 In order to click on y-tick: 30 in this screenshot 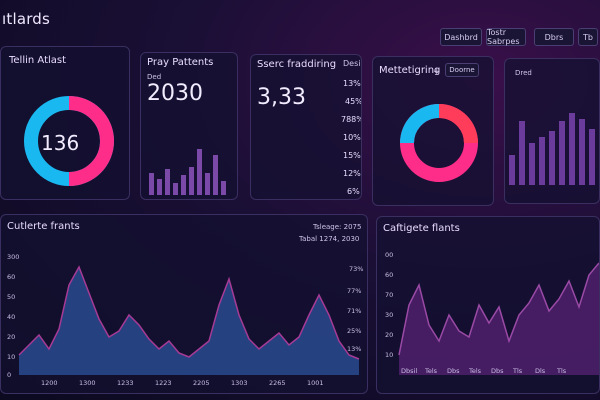, I will do `click(389, 315)`.